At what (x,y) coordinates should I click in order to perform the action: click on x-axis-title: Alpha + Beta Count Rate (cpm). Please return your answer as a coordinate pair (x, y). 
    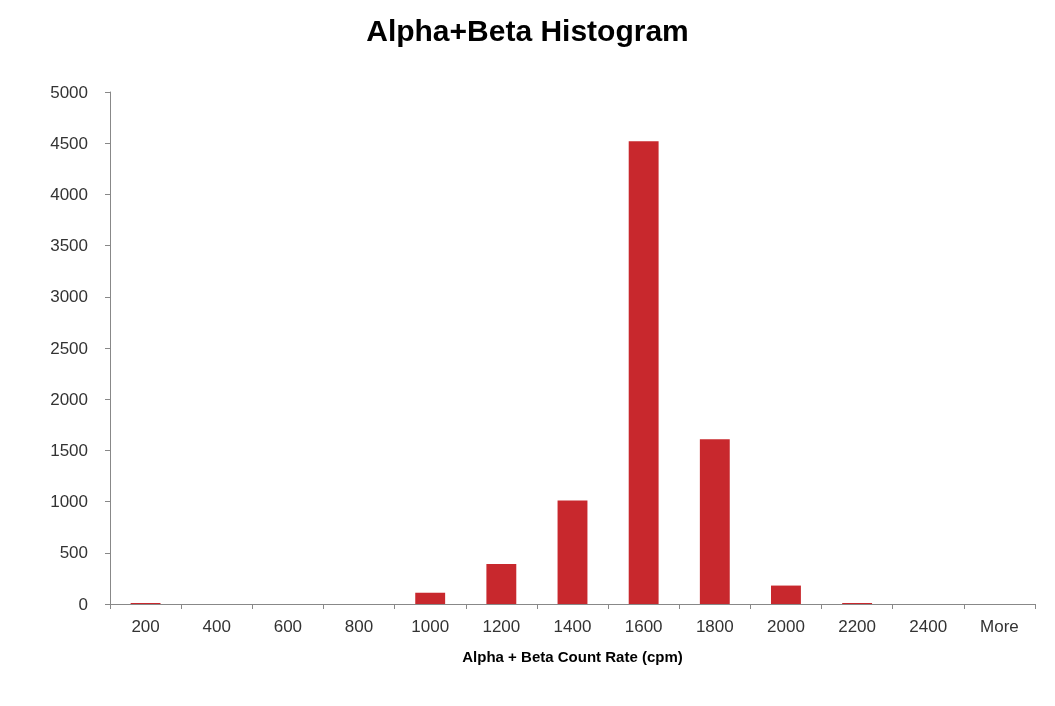
    Looking at the image, I should click on (572, 656).